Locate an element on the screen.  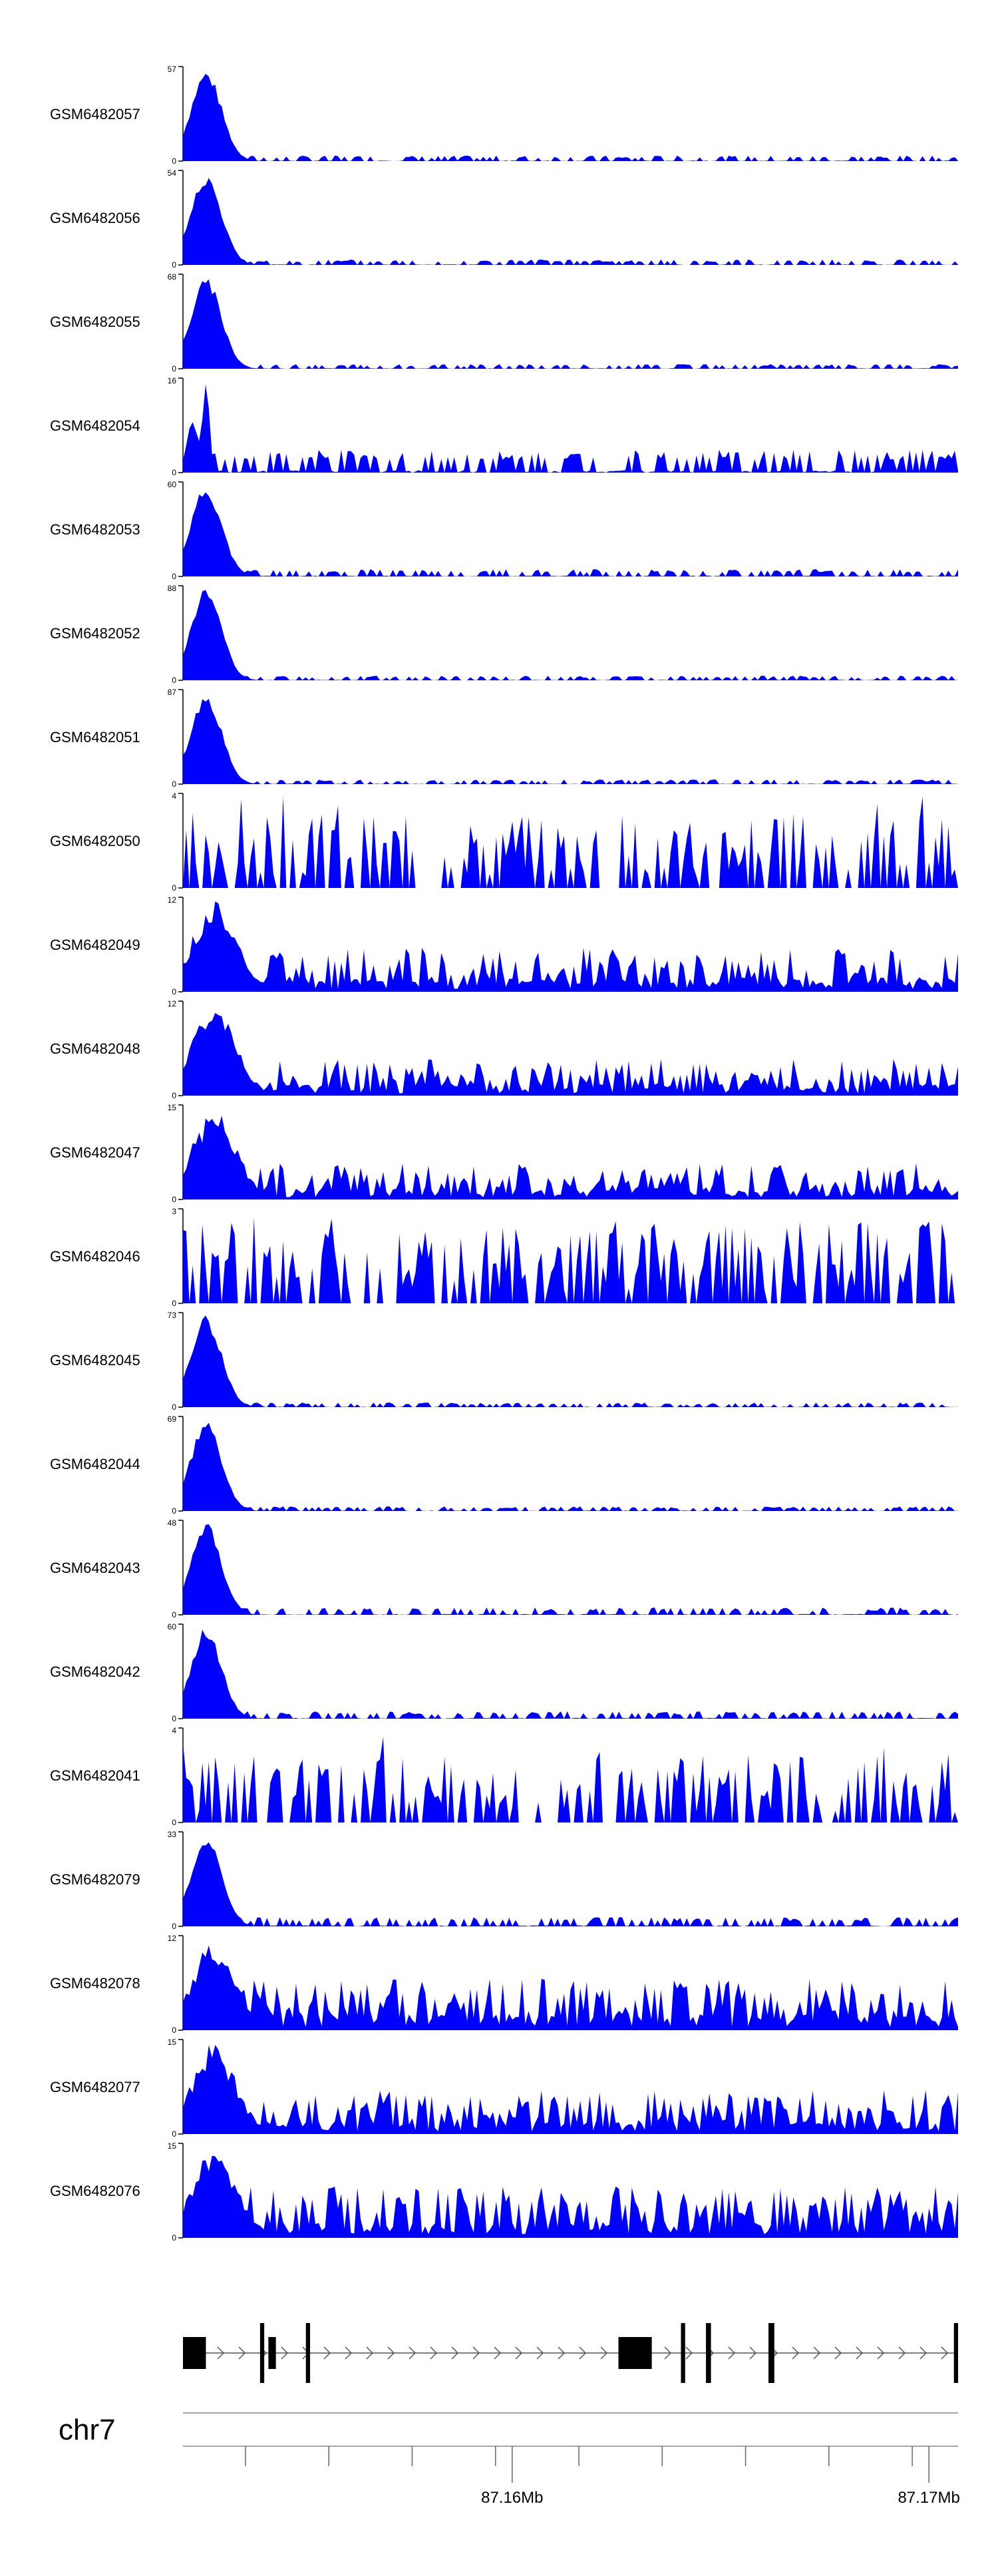
track-label: GSM6482042 is located at coordinates (95, 1671).